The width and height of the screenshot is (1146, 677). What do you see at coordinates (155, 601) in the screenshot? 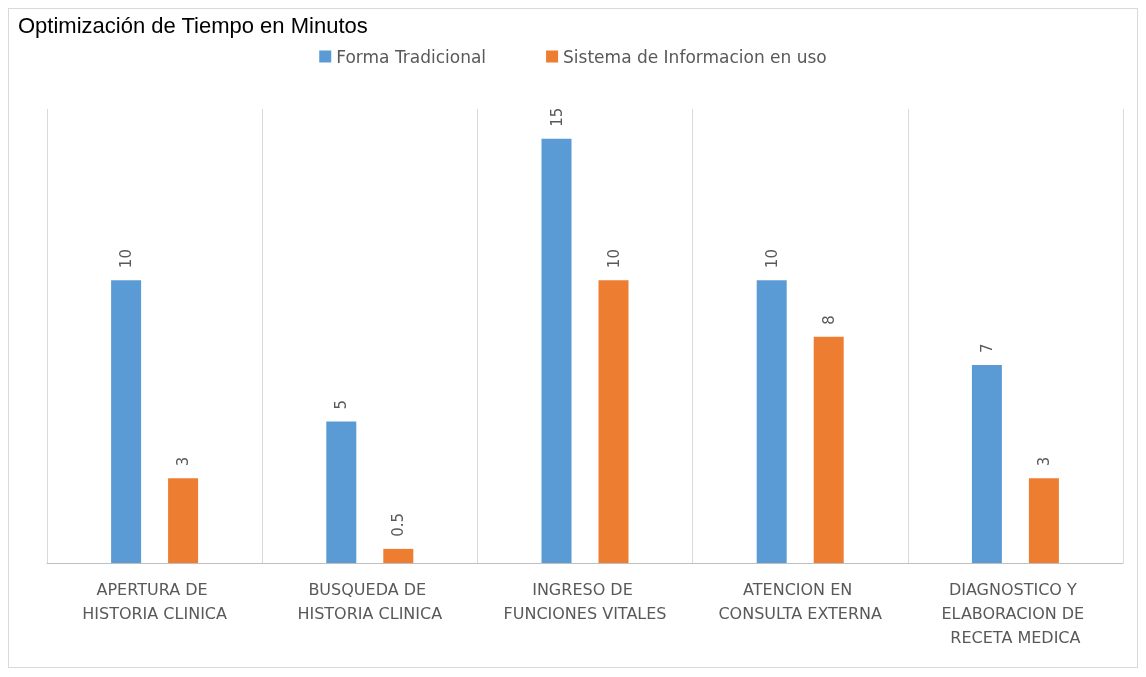
I see `x-tick-label: APERTURA DE HISTORIA CLINICA` at bounding box center [155, 601].